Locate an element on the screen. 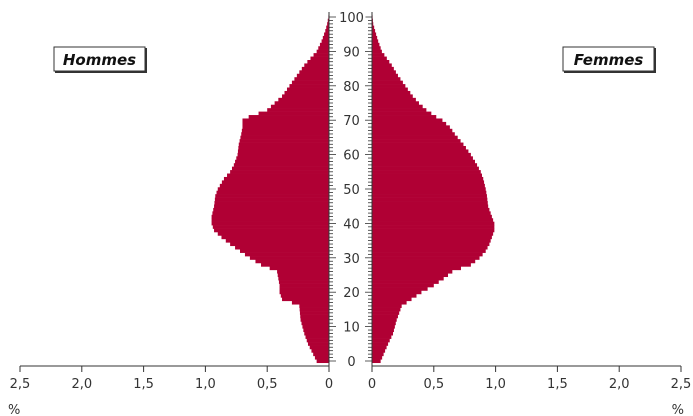  age-tick-label-100: 100 is located at coordinates (351, 18).